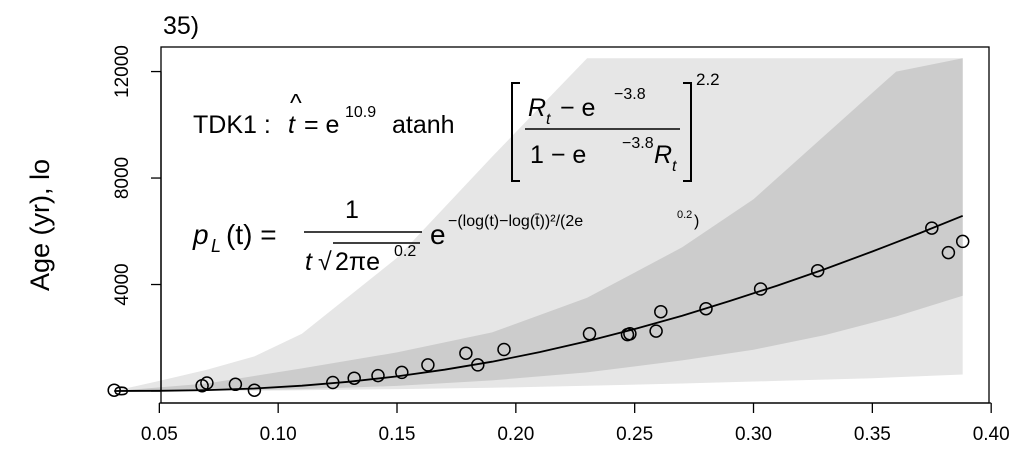 Image resolution: width=1015 pixels, height=470 pixels. Describe the element at coordinates (753, 434) in the screenshot. I see `x-tick-label-5: 0.30` at that location.